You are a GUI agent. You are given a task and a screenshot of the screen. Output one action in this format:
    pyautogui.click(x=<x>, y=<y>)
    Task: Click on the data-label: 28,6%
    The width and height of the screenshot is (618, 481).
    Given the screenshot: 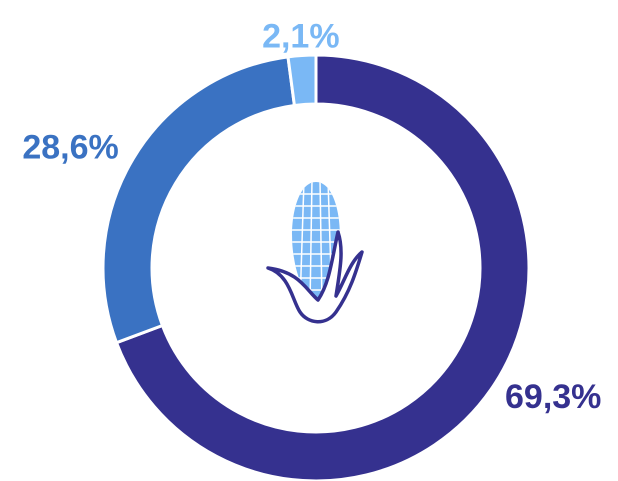 What is the action you would take?
    pyautogui.click(x=70, y=148)
    